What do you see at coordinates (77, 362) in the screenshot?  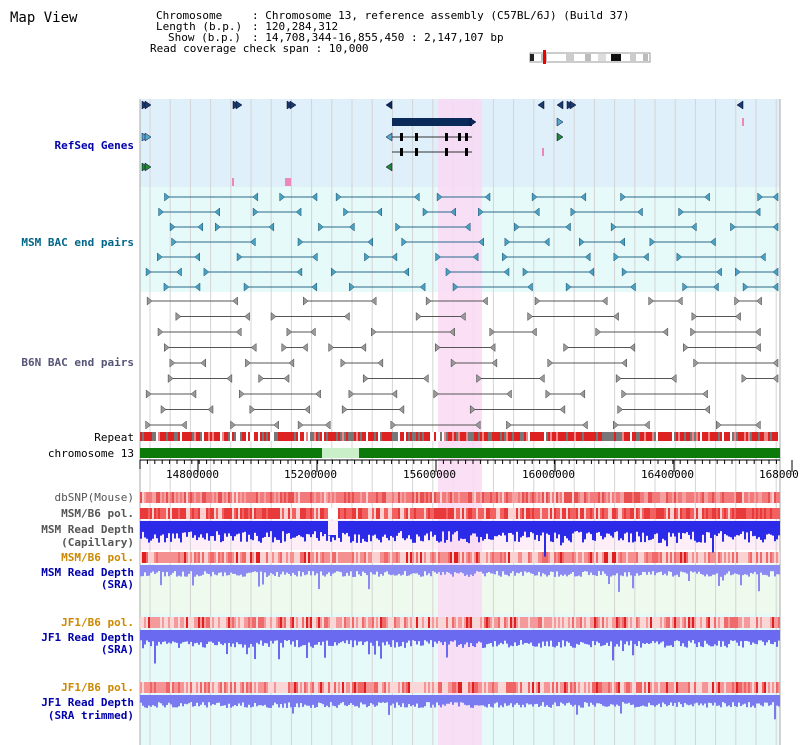 I see `b6n-bac-label: B6N BAC end pairs` at bounding box center [77, 362].